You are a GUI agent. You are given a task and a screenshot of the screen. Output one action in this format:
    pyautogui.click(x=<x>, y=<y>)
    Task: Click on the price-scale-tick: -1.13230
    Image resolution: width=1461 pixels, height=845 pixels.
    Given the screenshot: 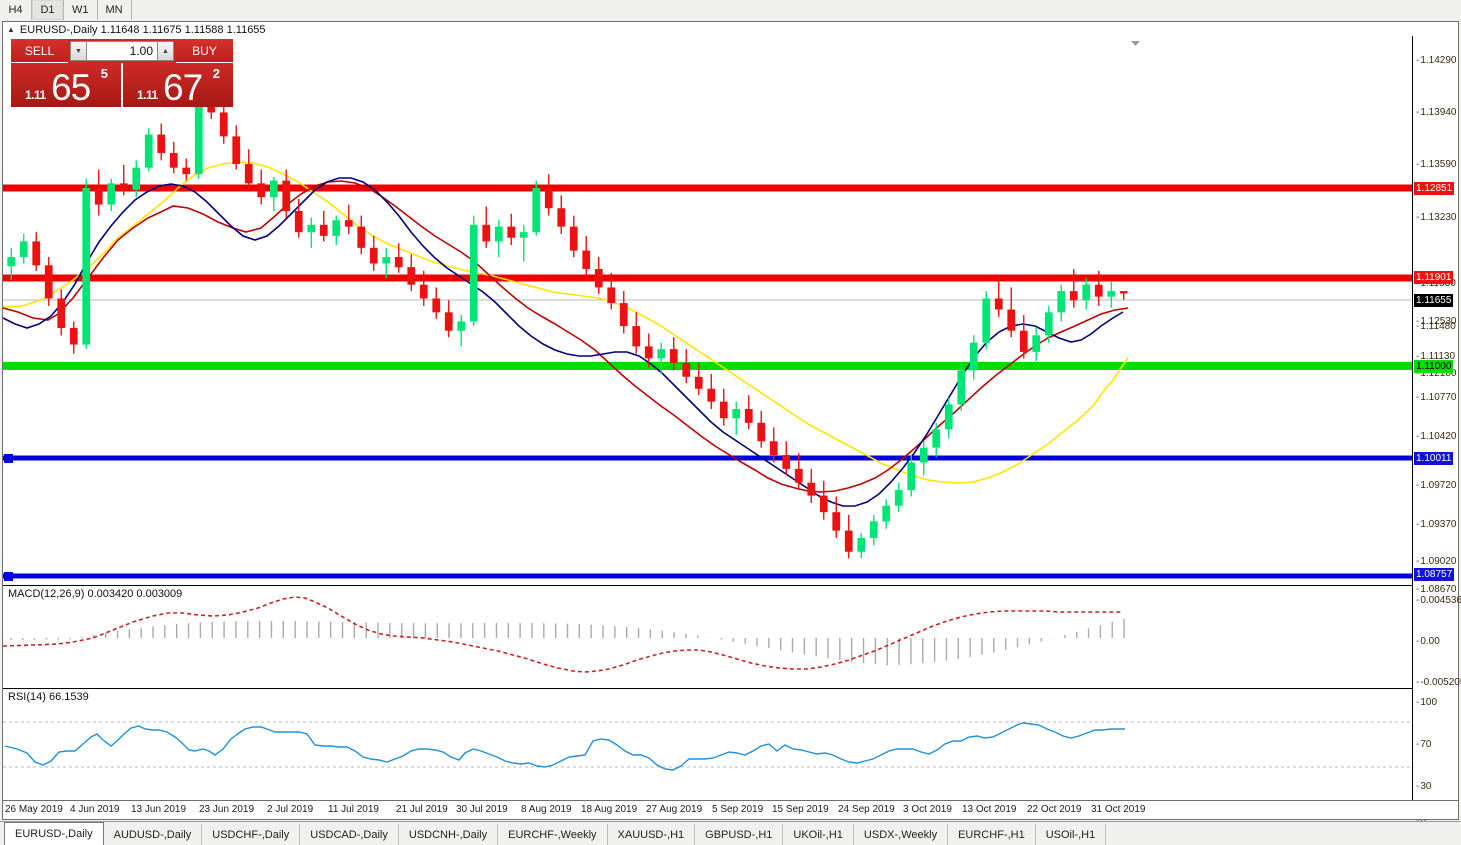 What is the action you would take?
    pyautogui.click(x=1436, y=217)
    